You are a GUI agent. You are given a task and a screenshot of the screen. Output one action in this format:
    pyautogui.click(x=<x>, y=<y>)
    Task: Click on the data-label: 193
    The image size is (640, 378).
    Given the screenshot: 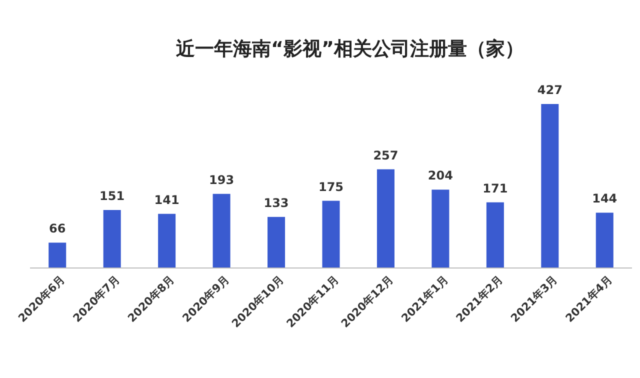 What is the action you would take?
    pyautogui.click(x=221, y=179)
    